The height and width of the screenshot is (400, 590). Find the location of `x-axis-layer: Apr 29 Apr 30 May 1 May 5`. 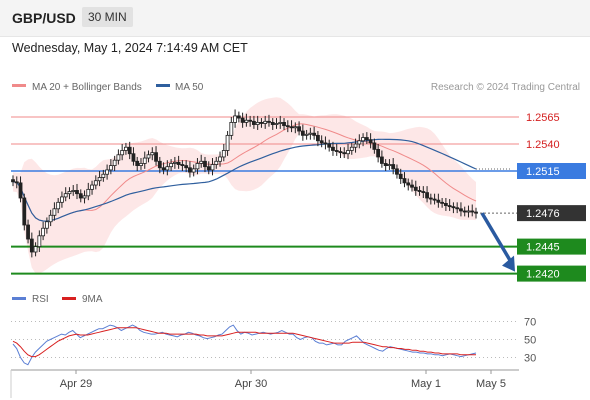

x-axis-layer: Apr 29 Apr 30 May 1 May 5 is located at coordinates (264, 383).